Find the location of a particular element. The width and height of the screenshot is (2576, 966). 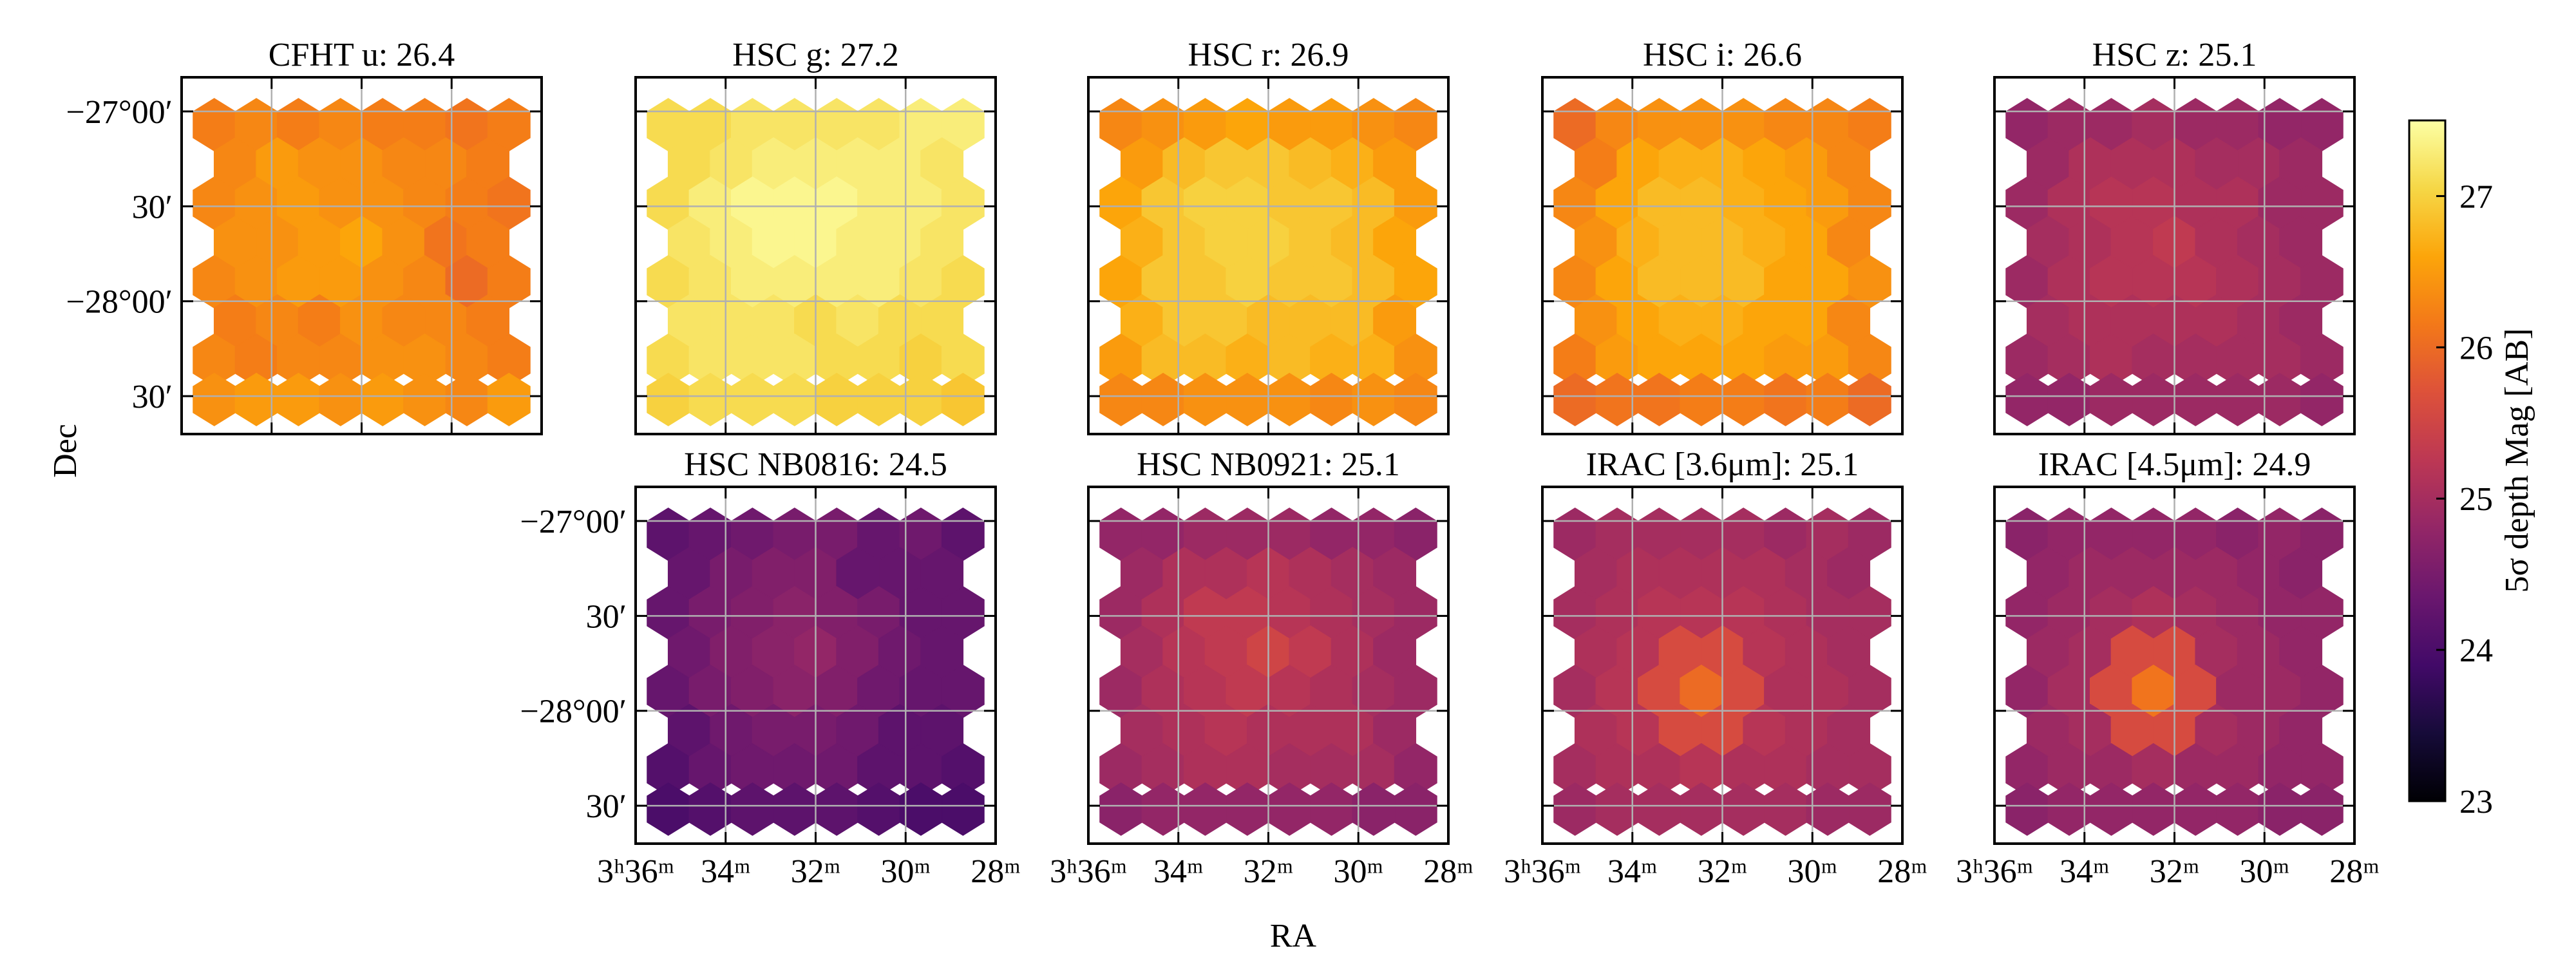

colorbar is located at coordinates (2427, 461).